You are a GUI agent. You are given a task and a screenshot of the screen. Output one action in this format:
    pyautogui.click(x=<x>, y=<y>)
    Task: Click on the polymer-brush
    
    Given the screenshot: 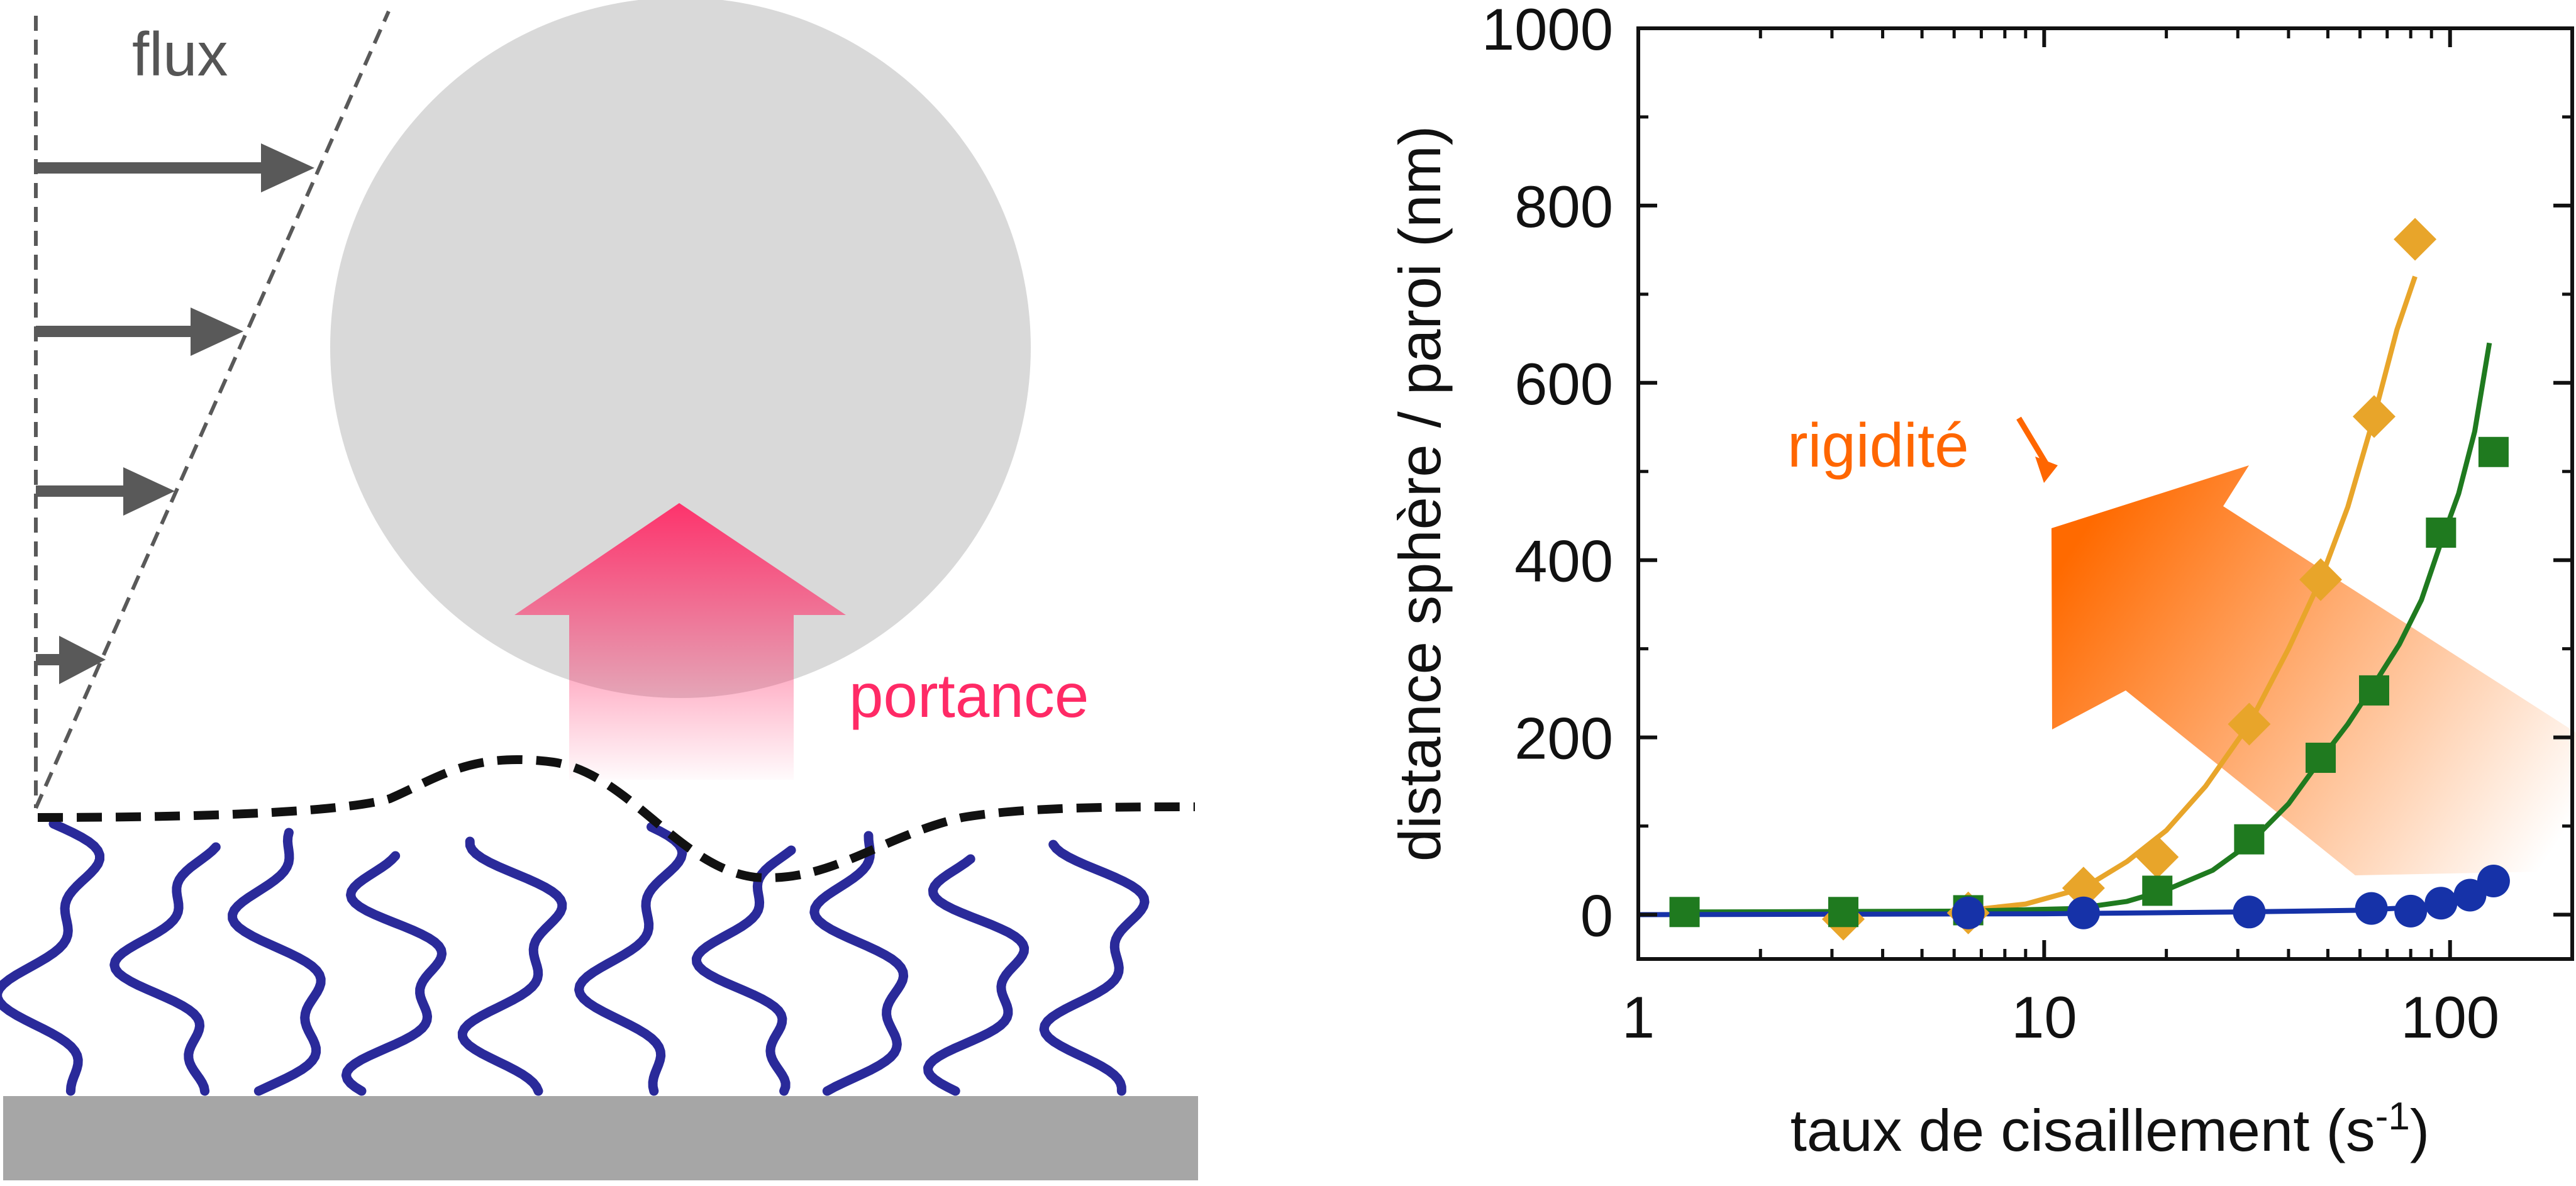 What is the action you would take?
    pyautogui.click(x=575, y=958)
    